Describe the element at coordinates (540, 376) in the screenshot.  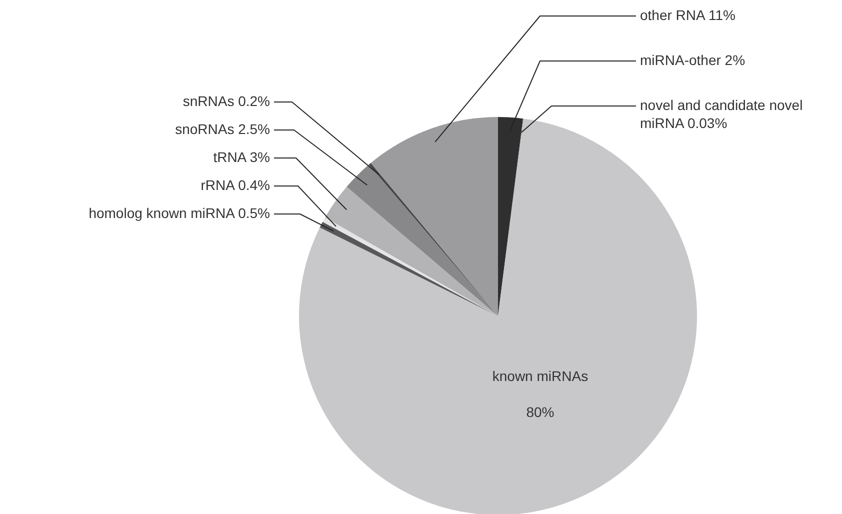
I see `slice-label: known miRNAs` at that location.